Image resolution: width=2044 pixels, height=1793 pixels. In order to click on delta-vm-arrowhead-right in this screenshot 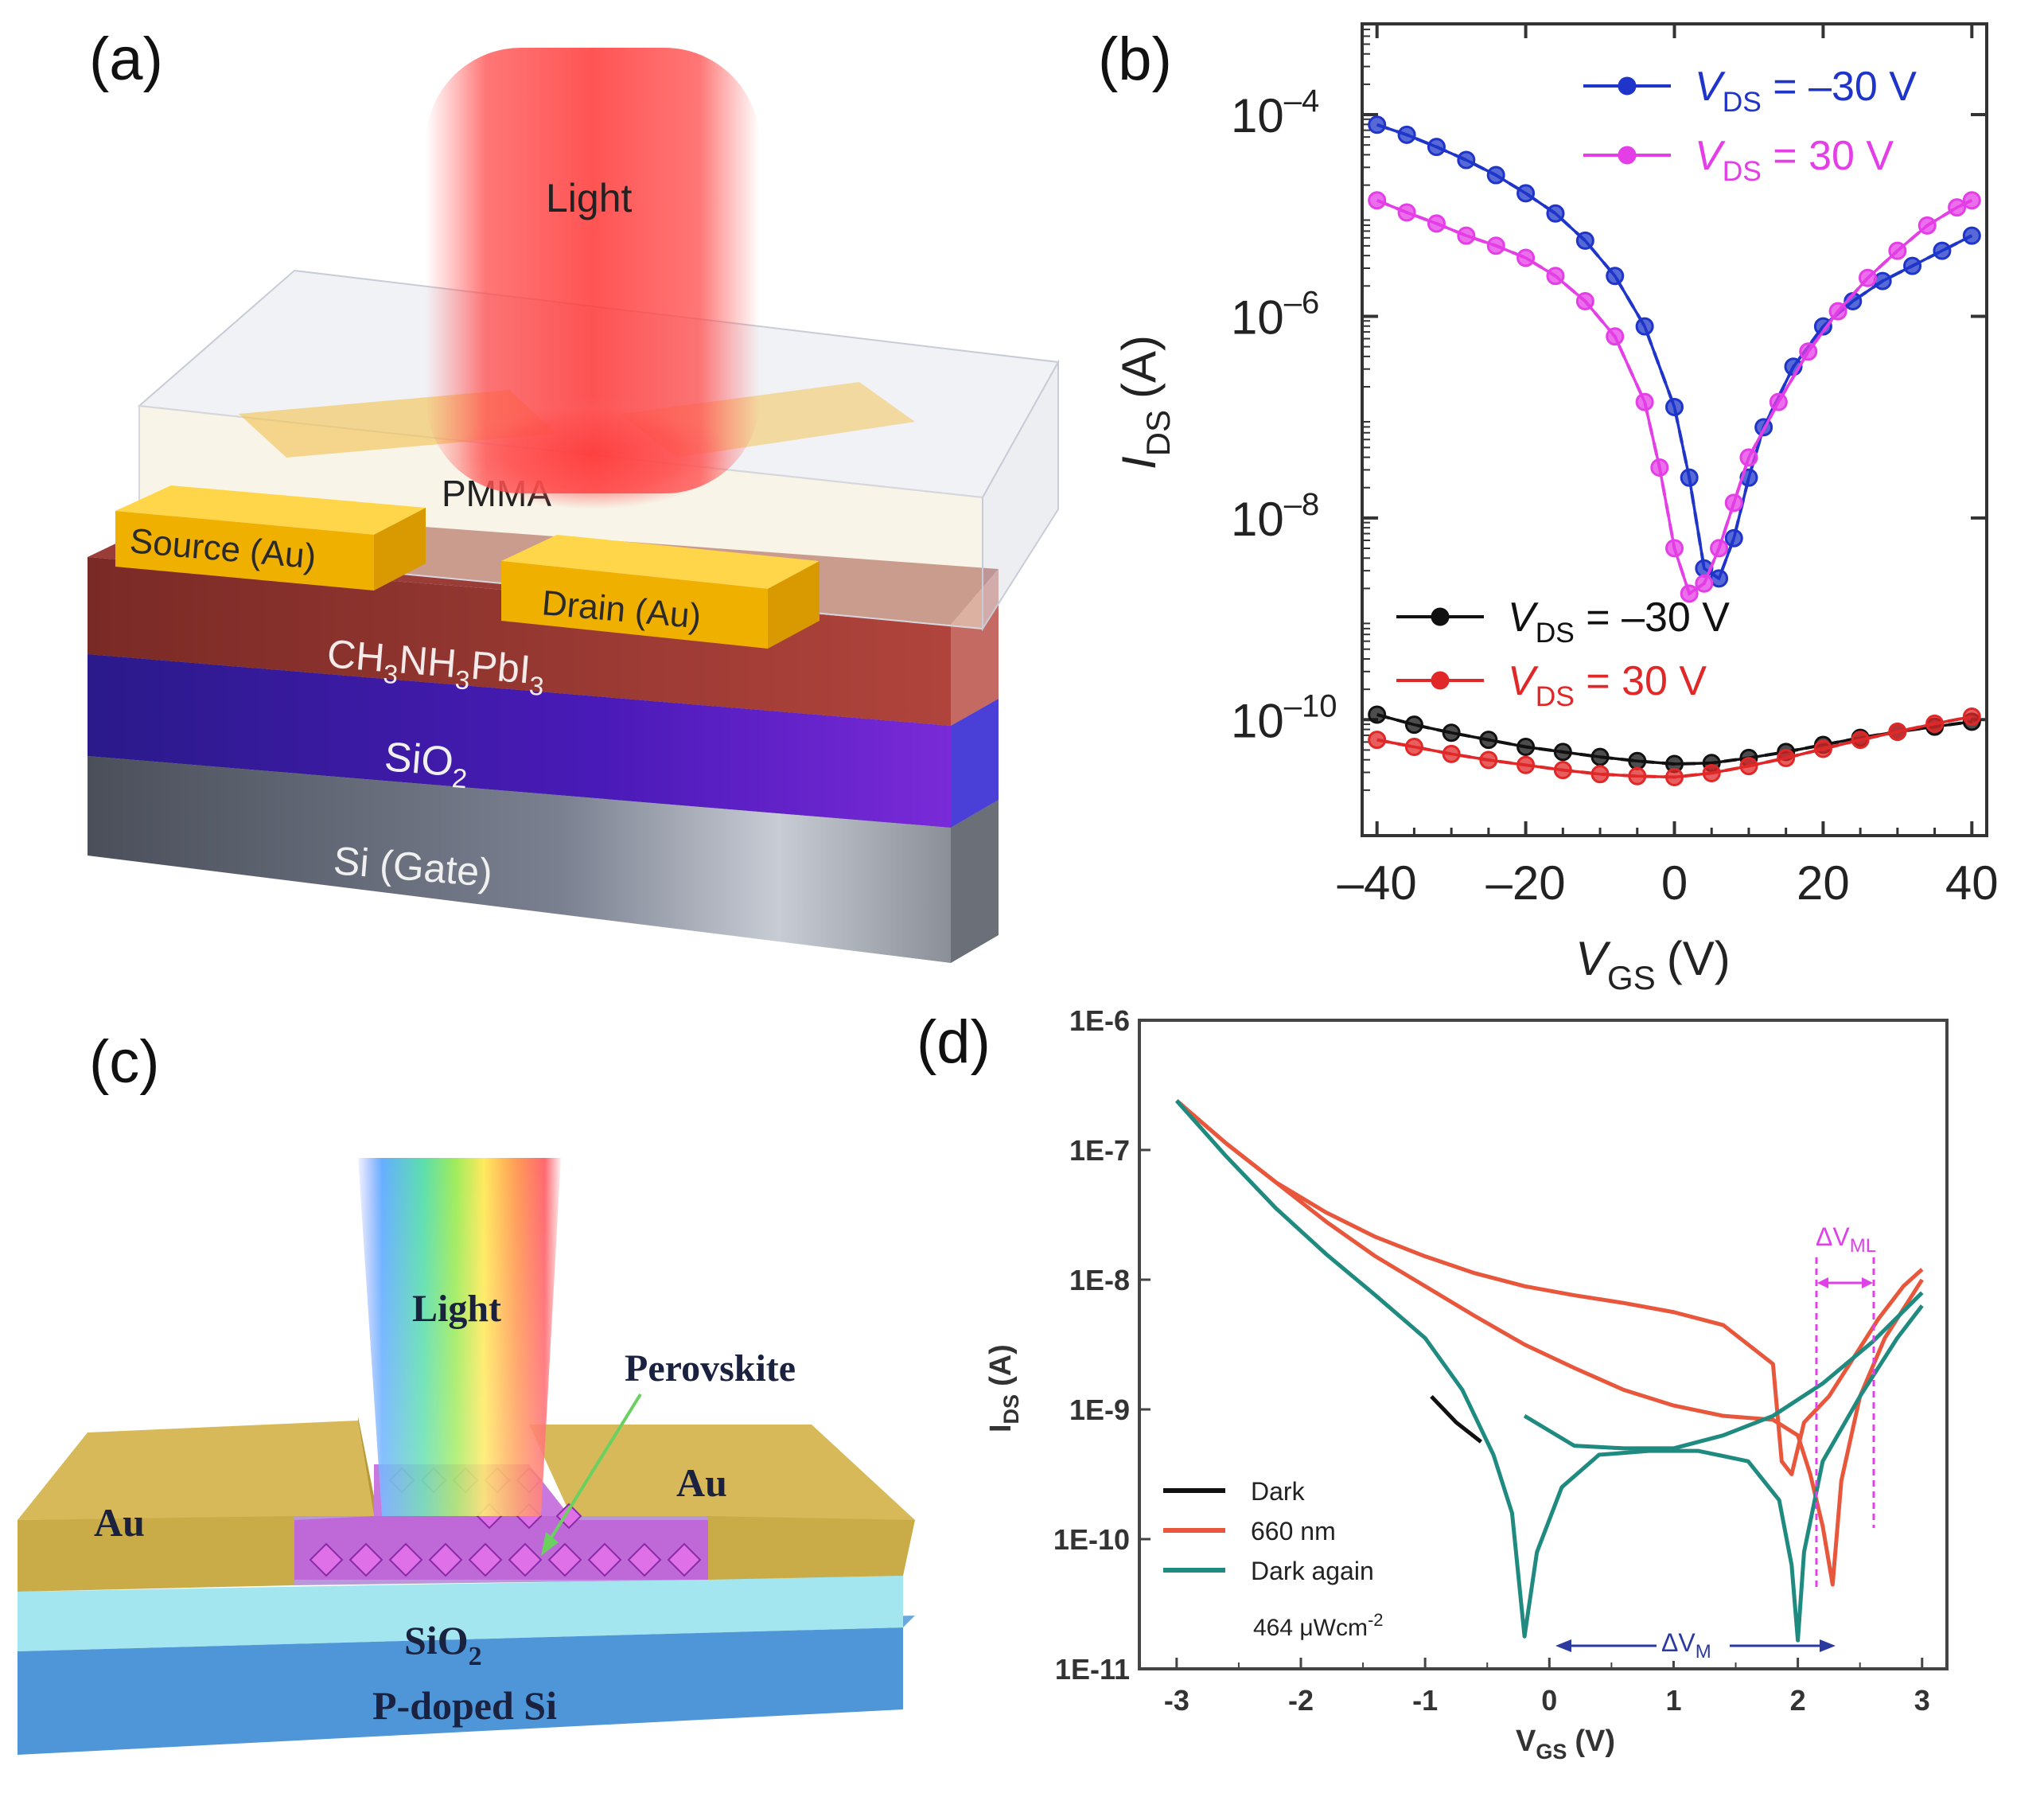, I will do `click(1828, 1646)`.